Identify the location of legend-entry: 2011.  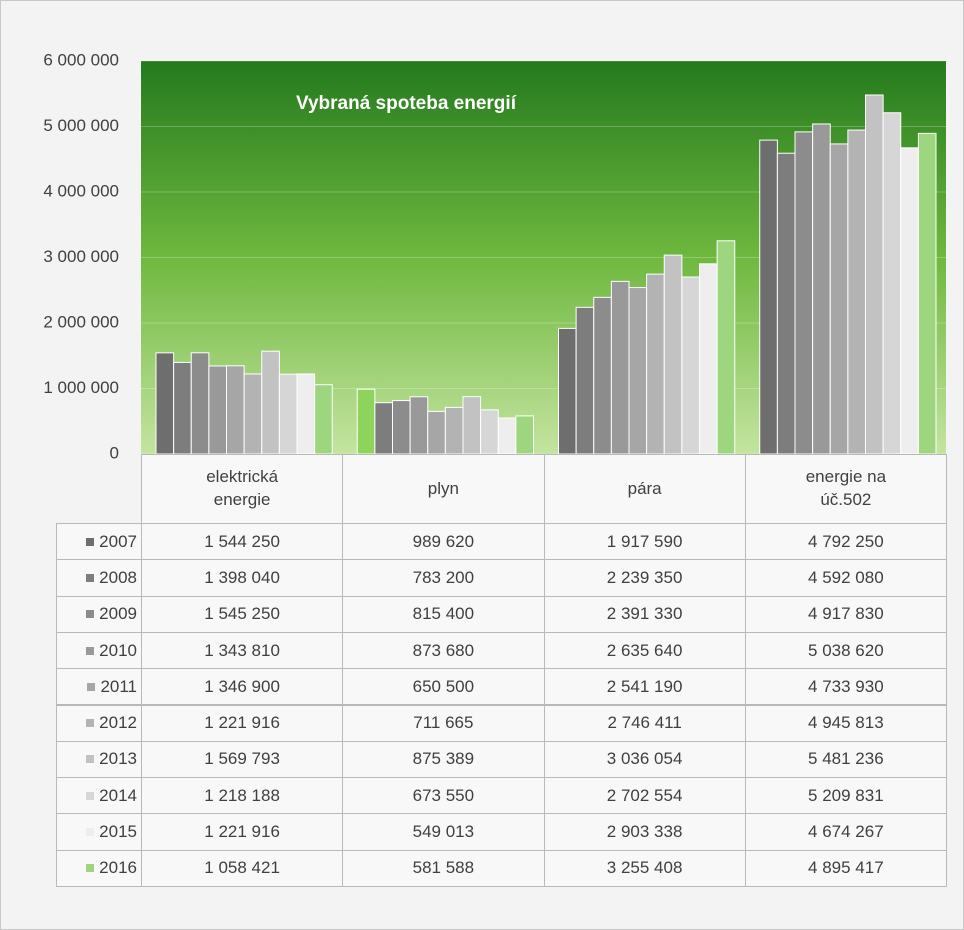
(99, 687).